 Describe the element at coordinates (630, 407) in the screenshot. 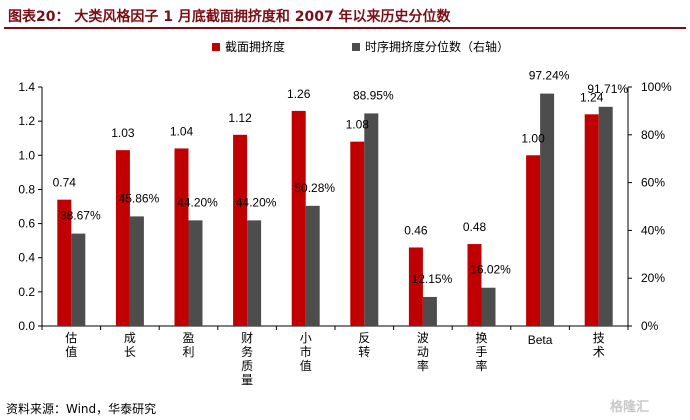

I see `watermark: 格隆汇` at that location.